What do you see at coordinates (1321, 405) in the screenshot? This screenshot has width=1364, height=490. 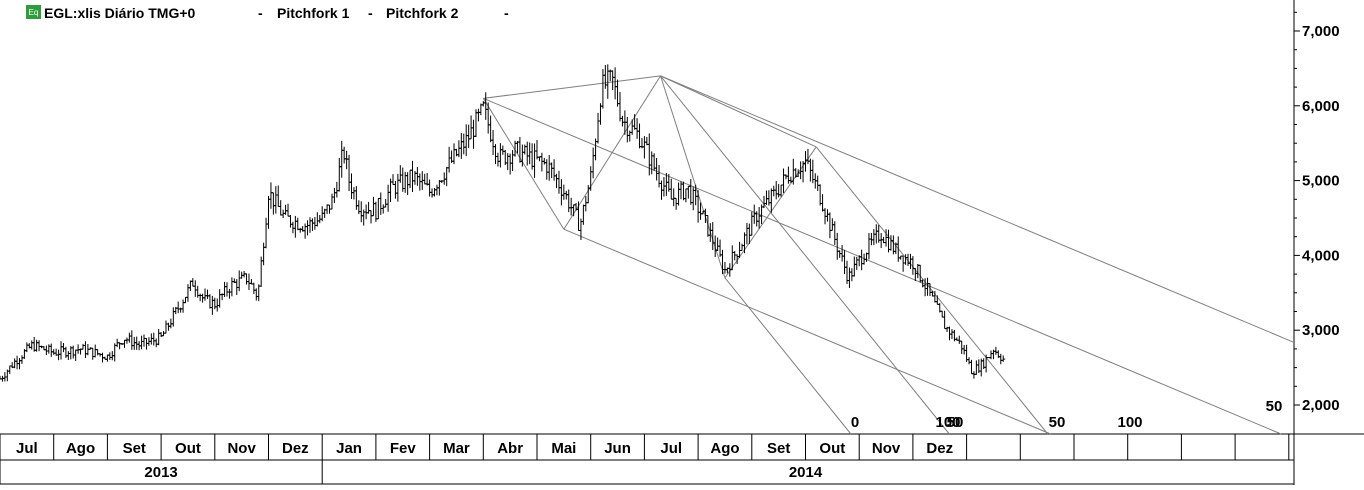 I see `y-tick-label: 2,000` at bounding box center [1321, 405].